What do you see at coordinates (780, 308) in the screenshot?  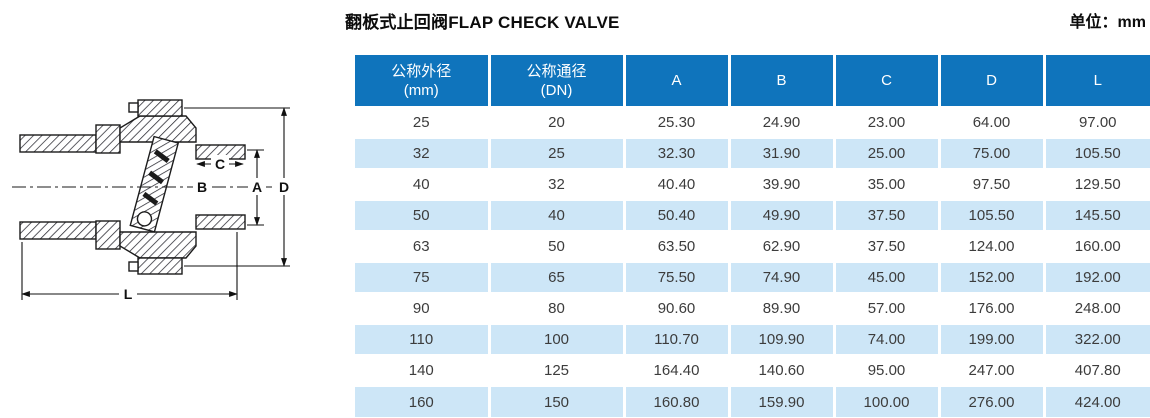 I see `table-cell: 89.90` at bounding box center [780, 308].